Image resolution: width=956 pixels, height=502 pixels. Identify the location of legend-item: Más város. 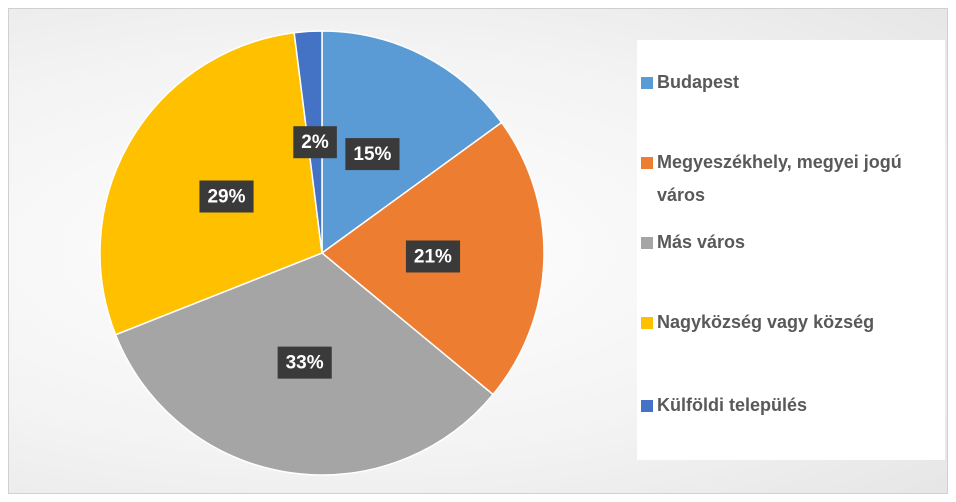
(786, 242).